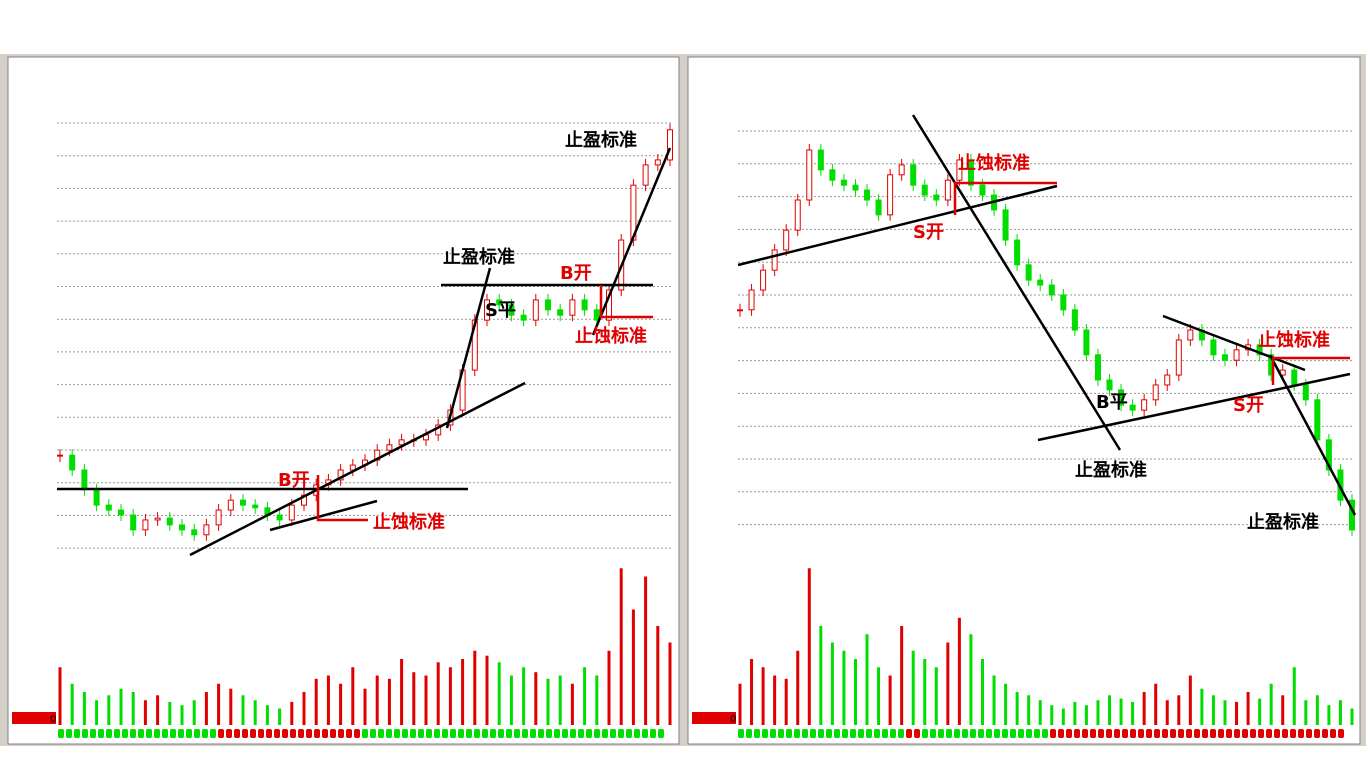 The height and width of the screenshot is (768, 1366). I want to click on buy-open: B开, so click(294, 480).